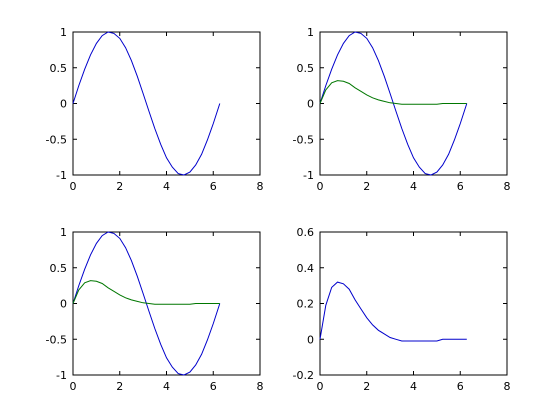 The width and height of the screenshot is (560, 420). I want to click on y-tick-label: -0.2, so click(303, 375).